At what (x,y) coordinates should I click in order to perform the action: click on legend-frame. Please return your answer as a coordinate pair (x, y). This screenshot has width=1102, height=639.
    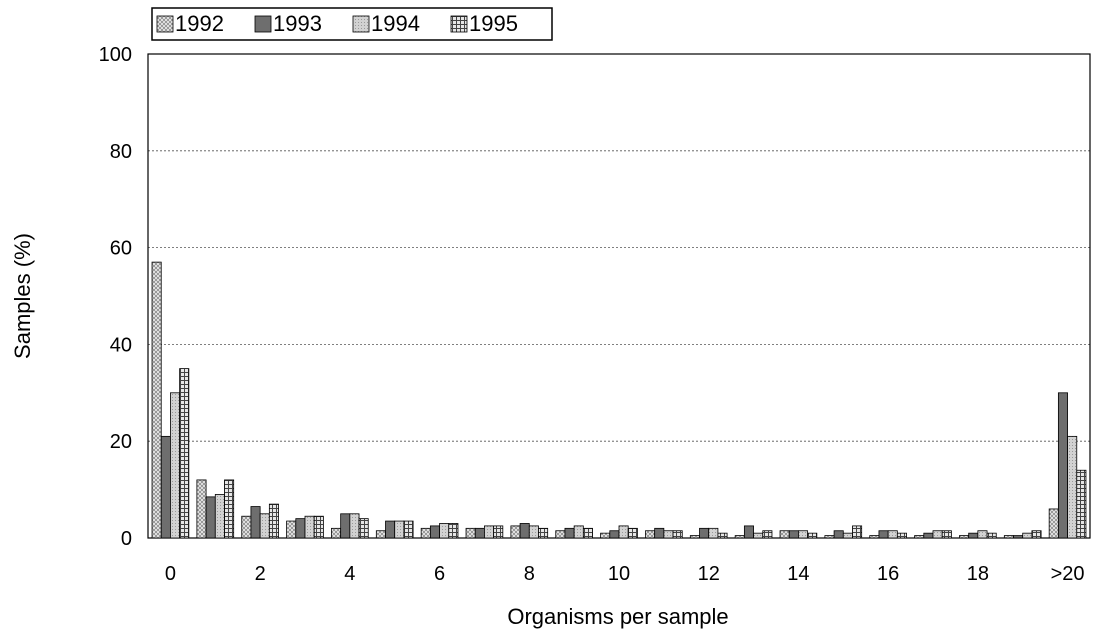
    Looking at the image, I should click on (352, 24).